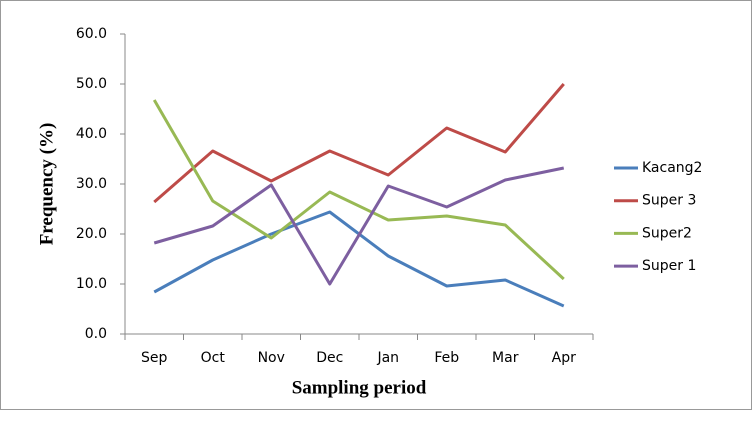  Describe the element at coordinates (91, 34) in the screenshot. I see `y-tick-label: 60.0` at that location.